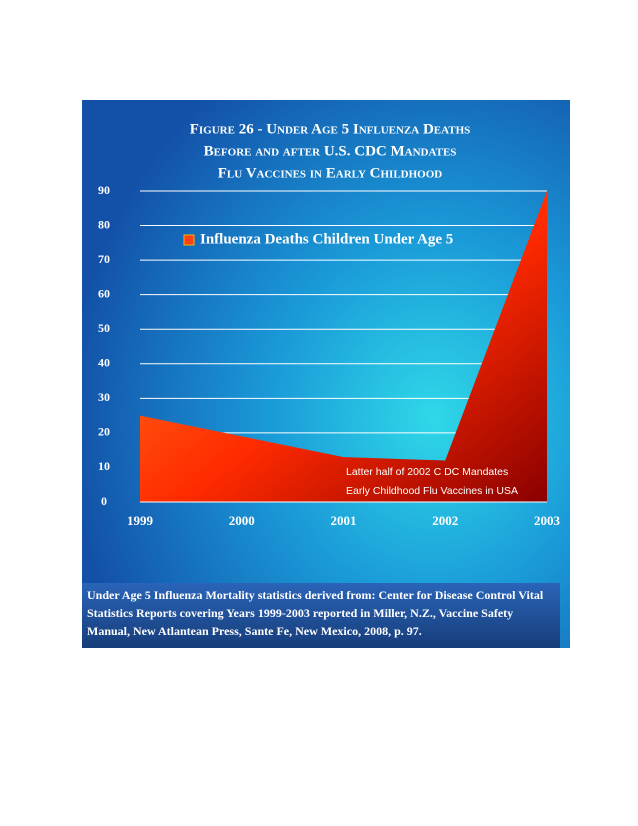 This screenshot has height=826, width=638. Describe the element at coordinates (104, 328) in the screenshot. I see `y-tick-label: 50` at that location.